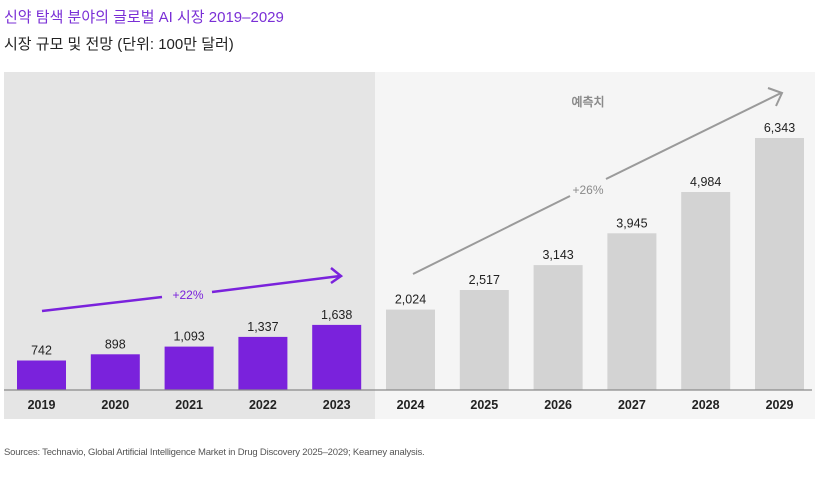 The image size is (827, 480). What do you see at coordinates (484, 340) in the screenshot?
I see `bar-2025` at bounding box center [484, 340].